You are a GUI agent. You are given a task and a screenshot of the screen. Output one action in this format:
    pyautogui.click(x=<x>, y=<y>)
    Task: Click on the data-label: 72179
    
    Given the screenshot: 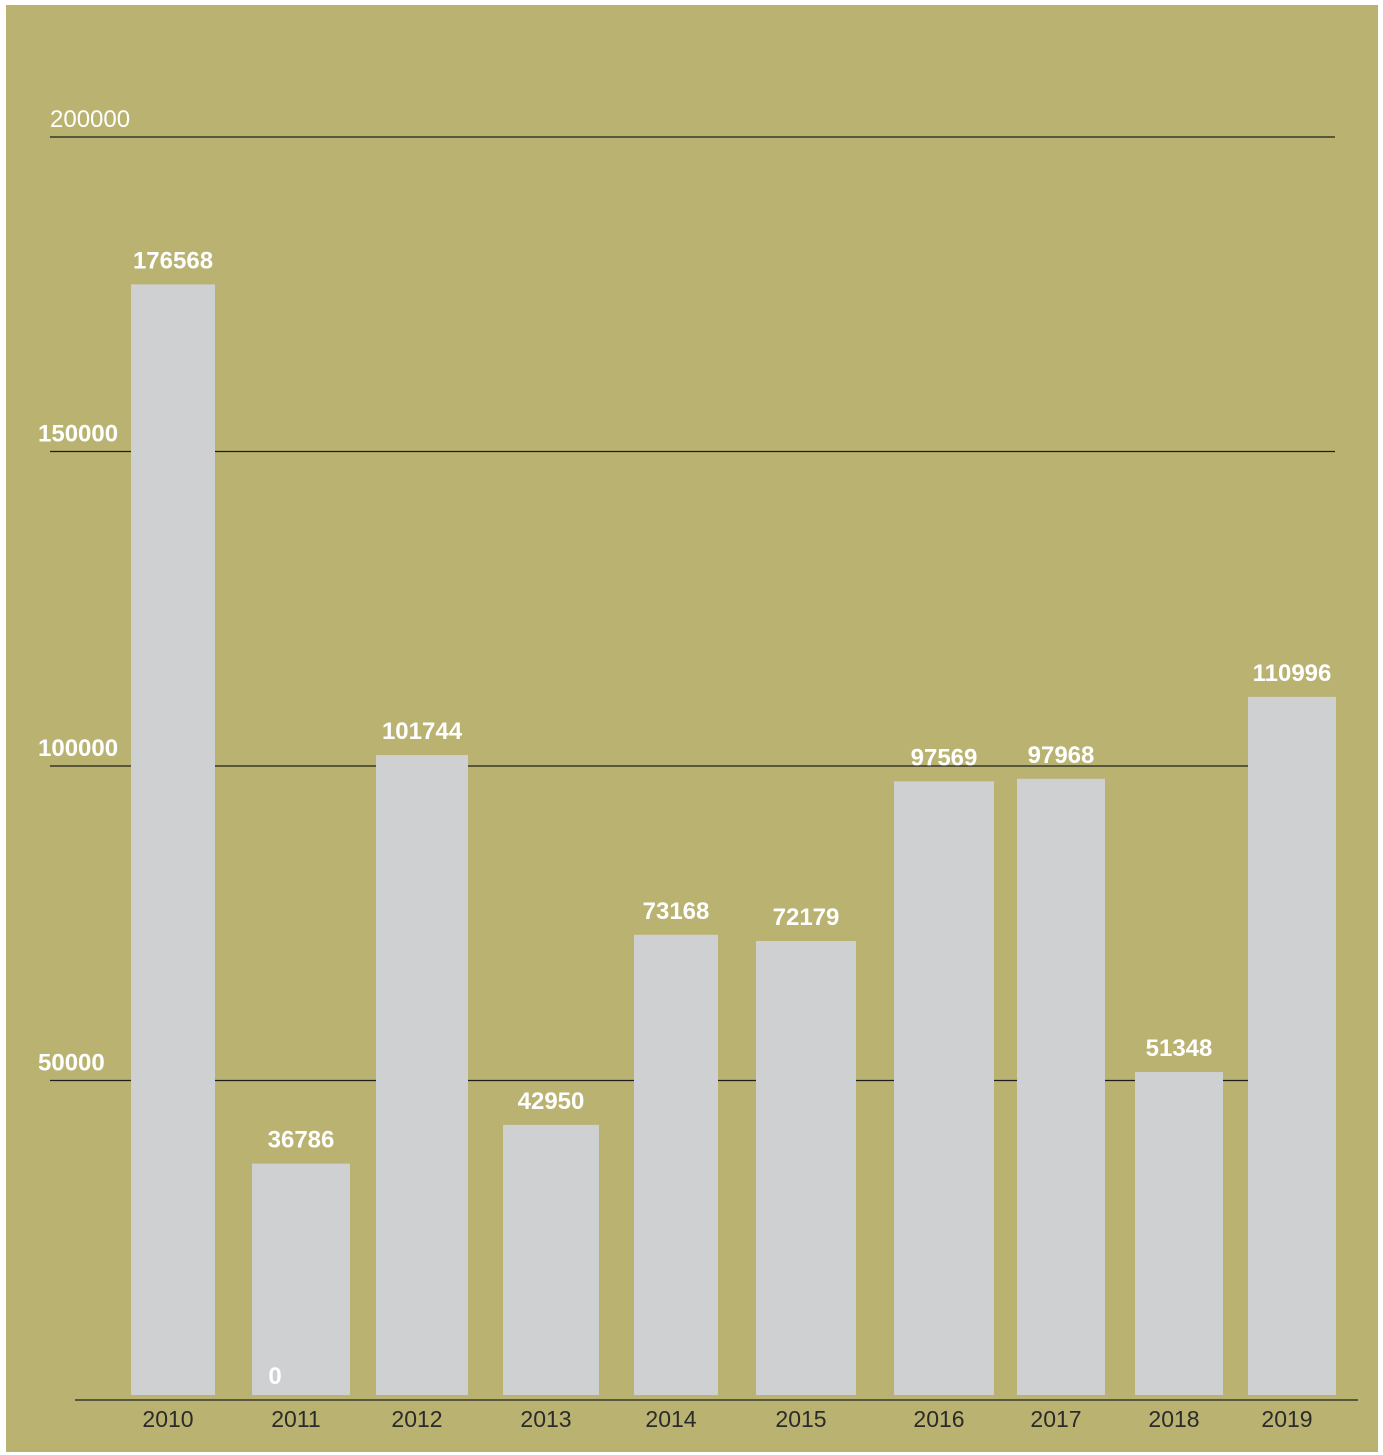 What is the action you would take?
    pyautogui.click(x=806, y=917)
    